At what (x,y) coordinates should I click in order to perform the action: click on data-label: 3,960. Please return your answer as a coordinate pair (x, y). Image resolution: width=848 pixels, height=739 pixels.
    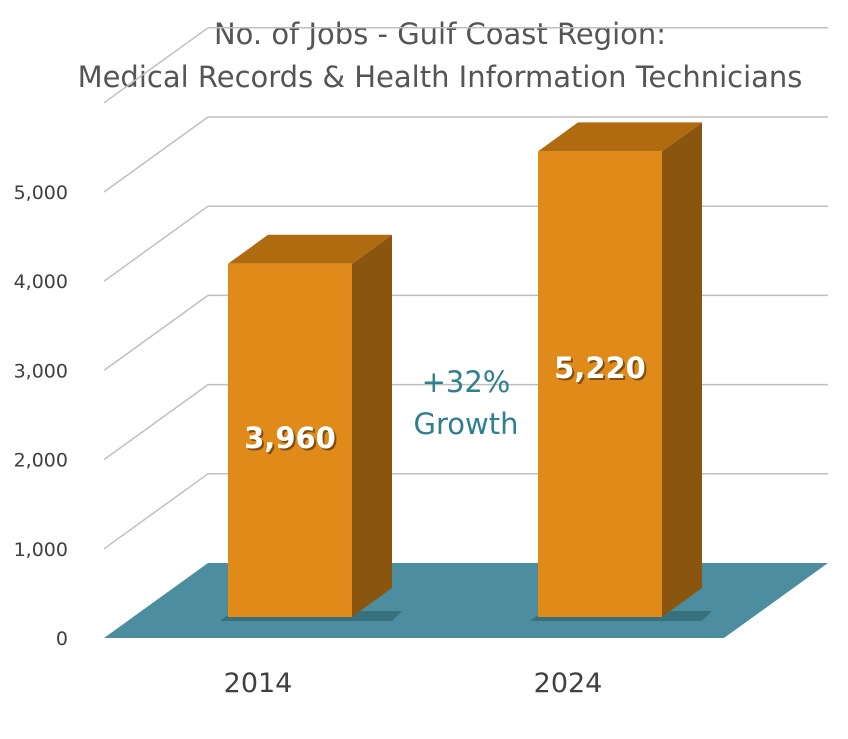
    Looking at the image, I should click on (290, 438).